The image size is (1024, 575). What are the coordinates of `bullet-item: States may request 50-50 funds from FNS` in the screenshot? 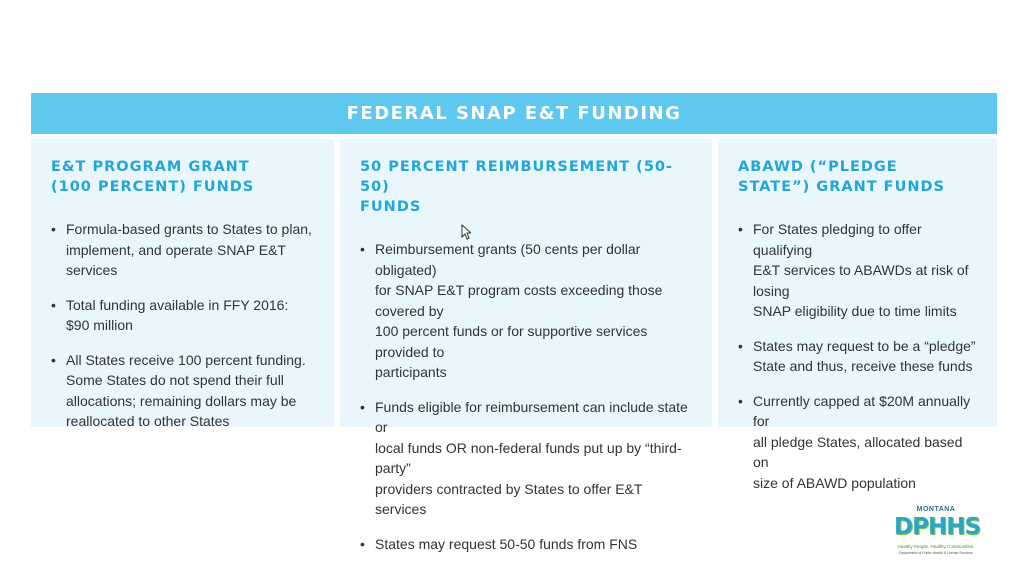 It's located at (527, 544).